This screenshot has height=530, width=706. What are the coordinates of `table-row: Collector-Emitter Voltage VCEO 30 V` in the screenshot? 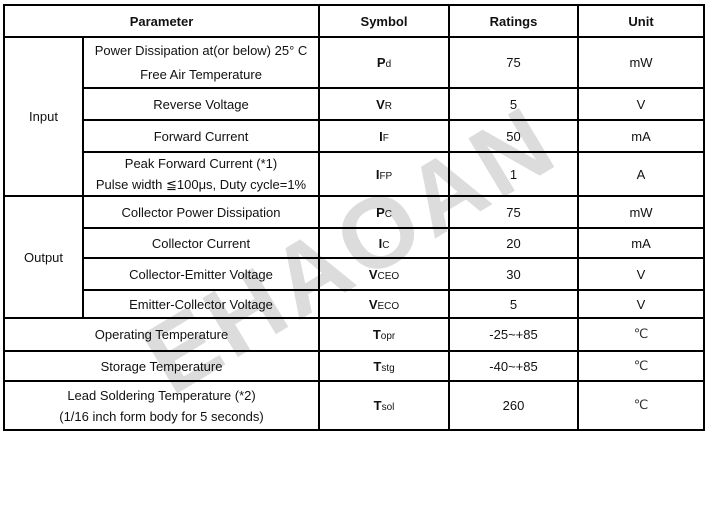 It's located at (355, 274).